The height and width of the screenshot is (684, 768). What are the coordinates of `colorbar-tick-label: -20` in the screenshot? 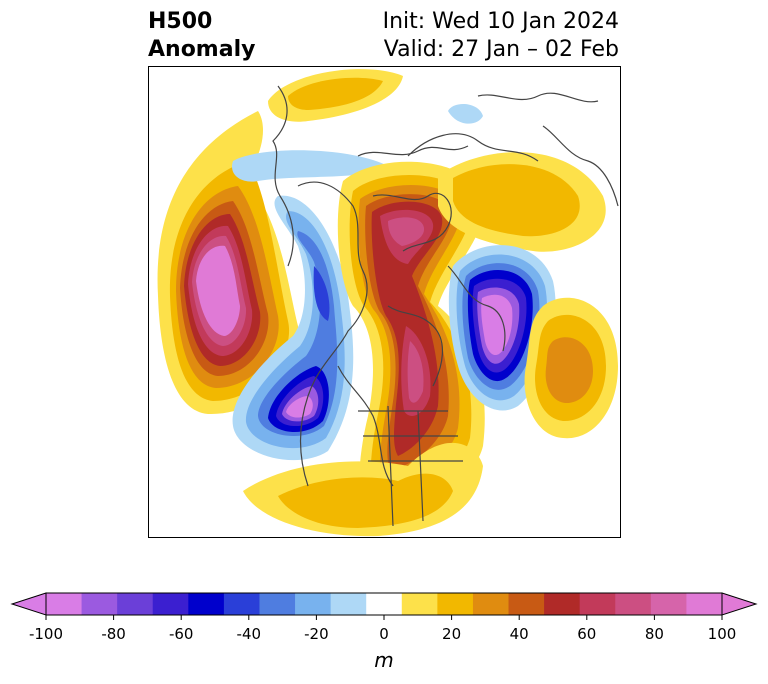 It's located at (316, 634).